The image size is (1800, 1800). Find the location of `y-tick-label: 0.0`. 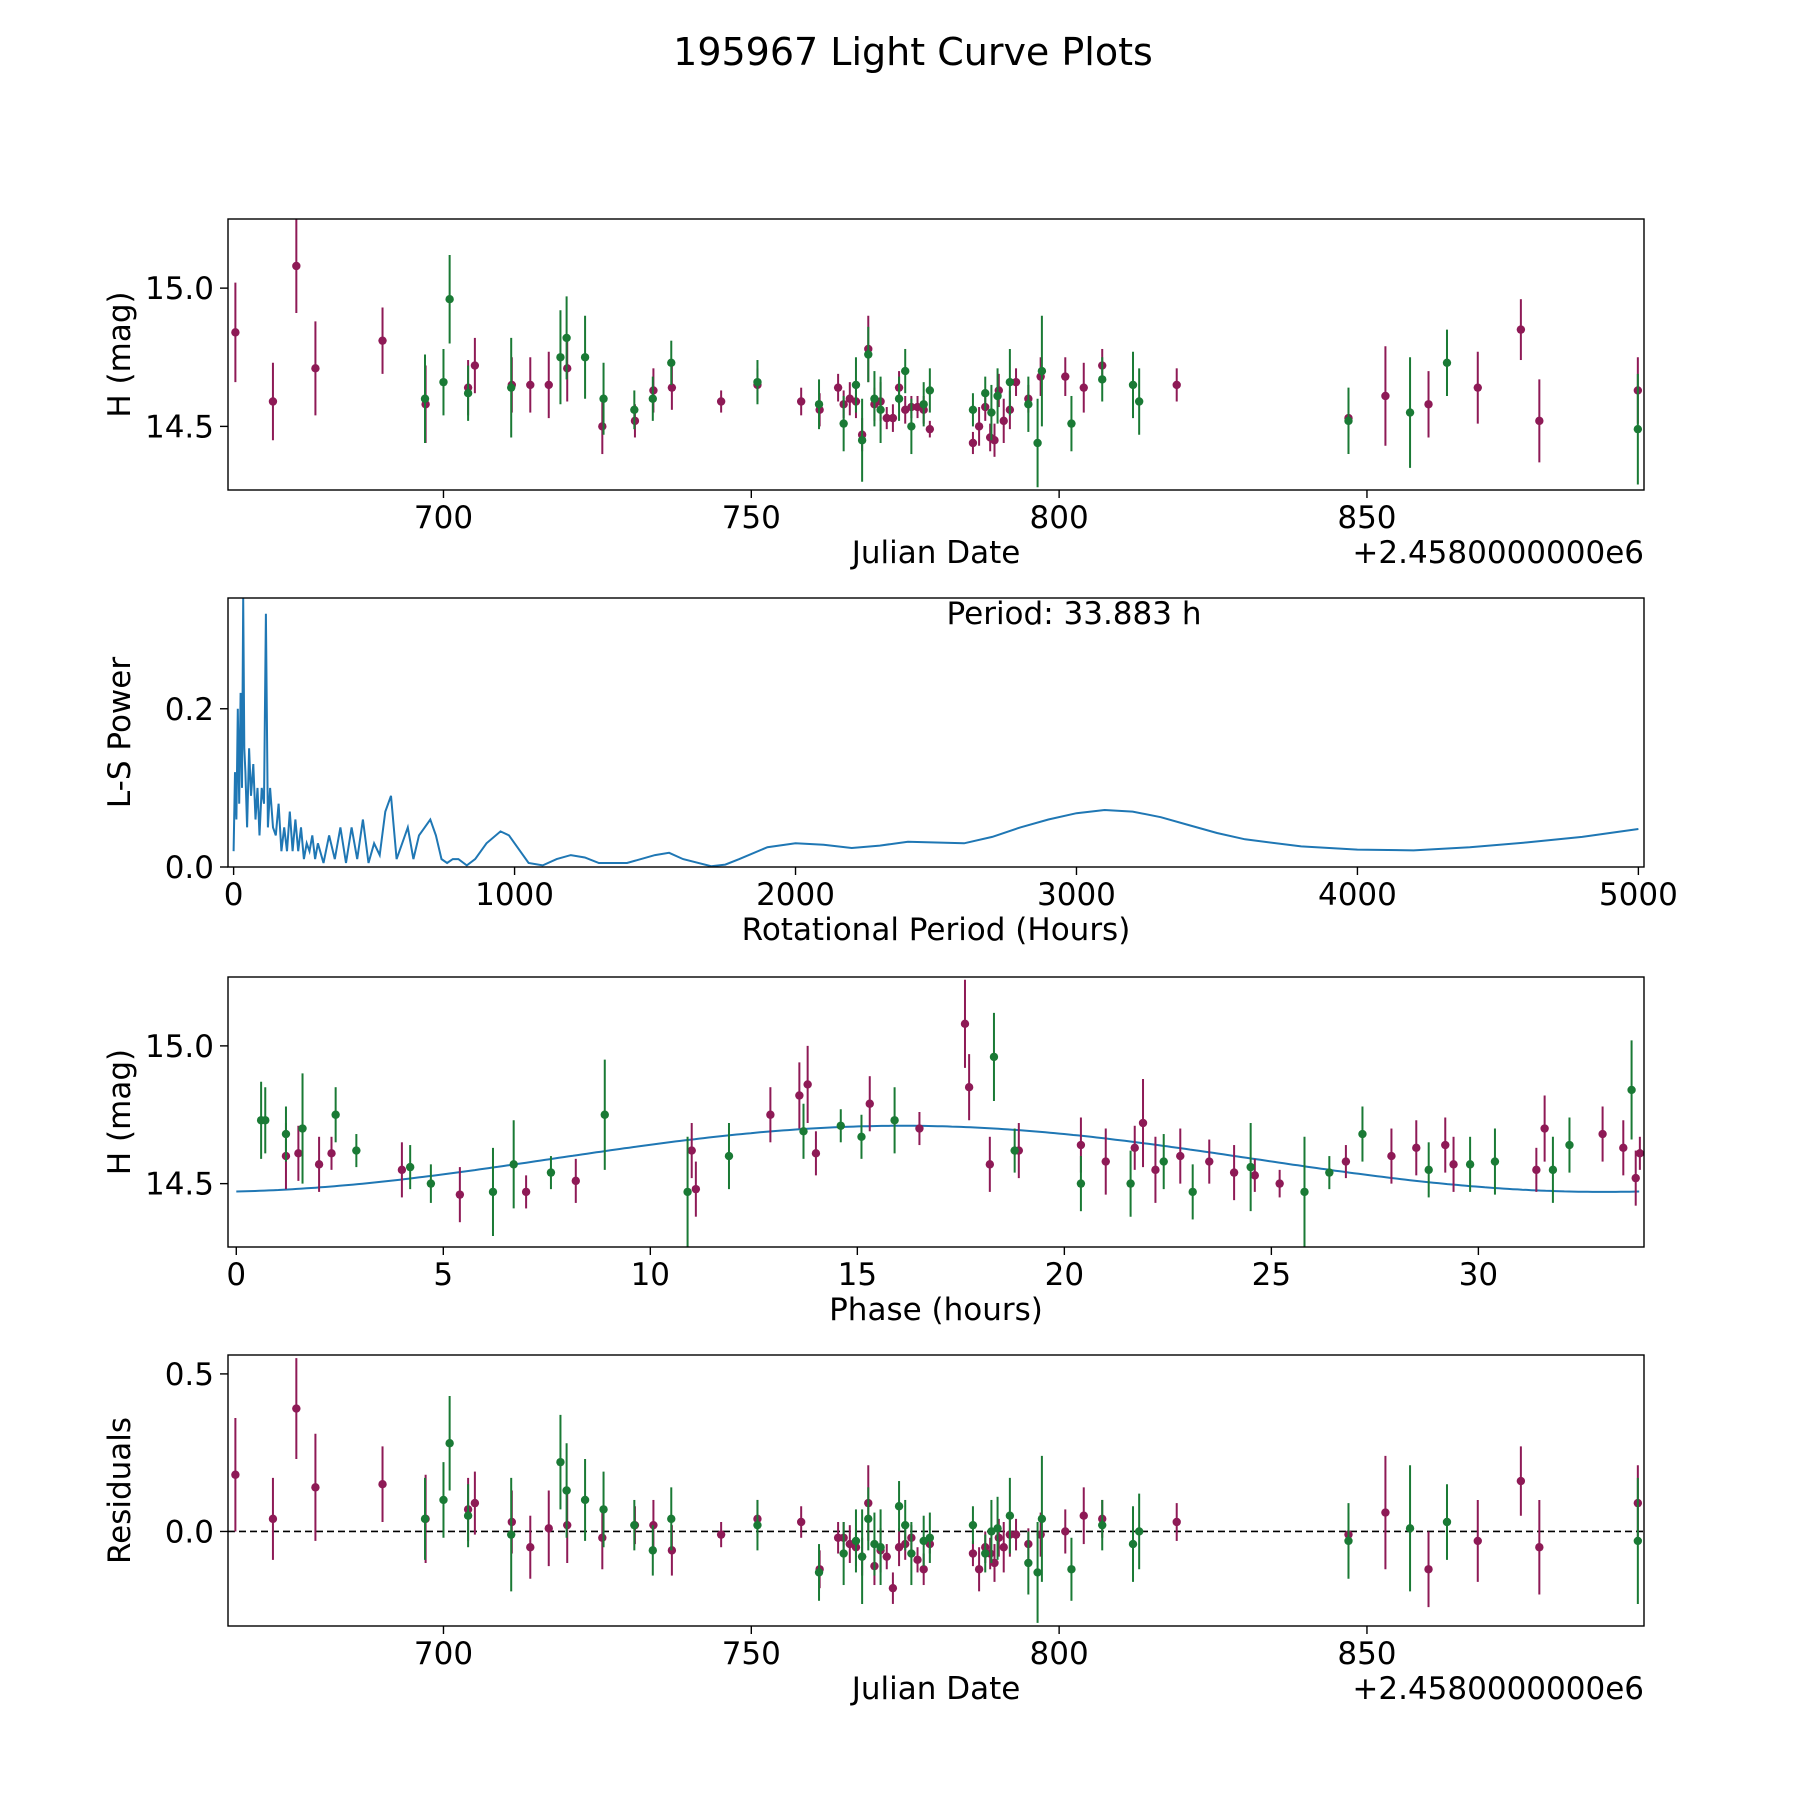

y-tick-label: 0.0 is located at coordinates (189, 1532).